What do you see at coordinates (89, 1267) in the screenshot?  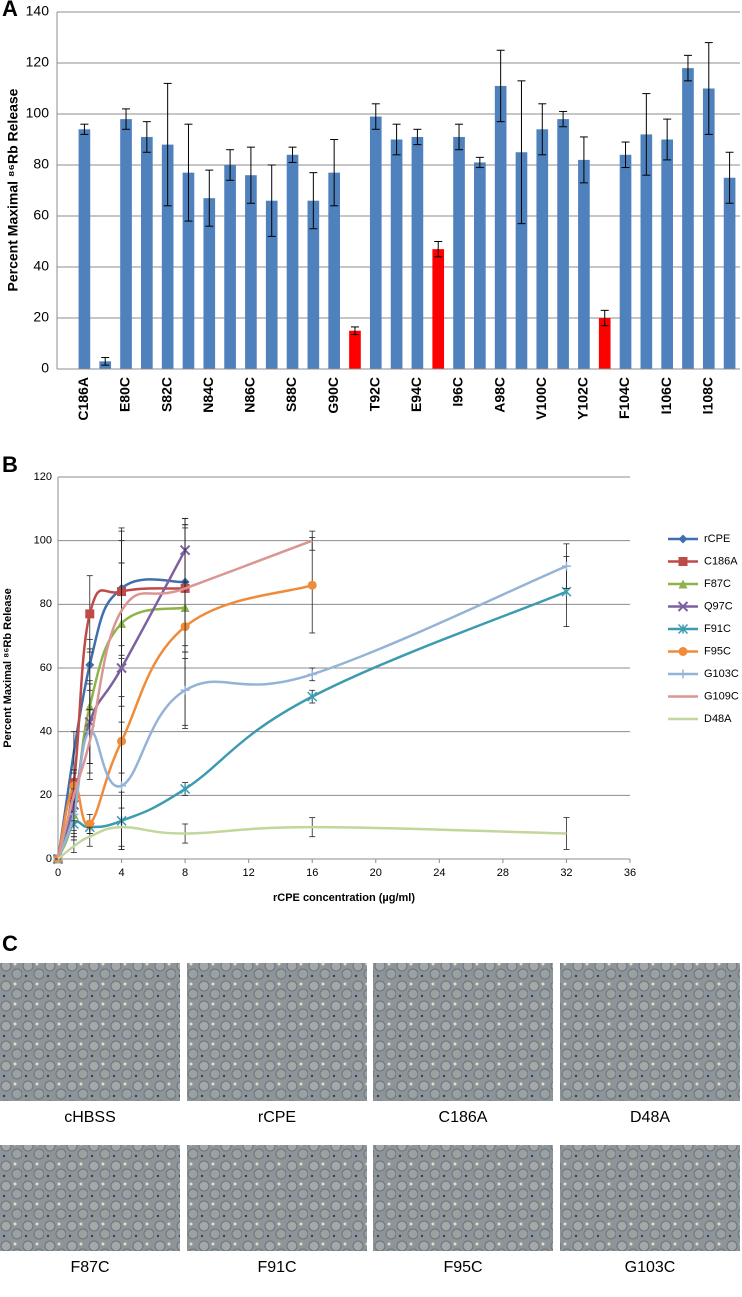 I see `micrograph-caption: F87C` at bounding box center [89, 1267].